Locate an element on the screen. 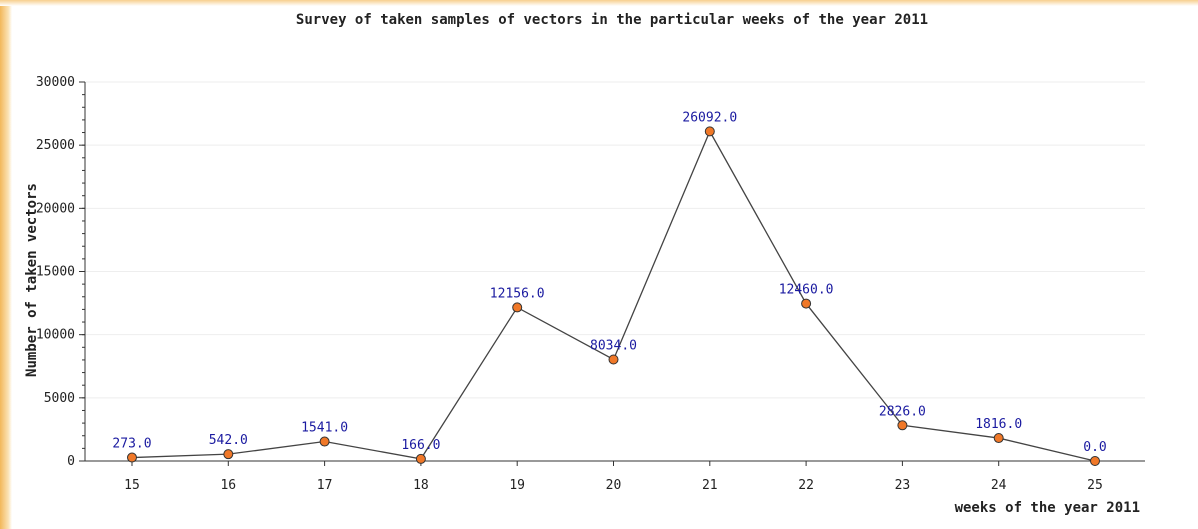 The height and width of the screenshot is (529, 1198). y-tick-label: 0 is located at coordinates (71, 461).